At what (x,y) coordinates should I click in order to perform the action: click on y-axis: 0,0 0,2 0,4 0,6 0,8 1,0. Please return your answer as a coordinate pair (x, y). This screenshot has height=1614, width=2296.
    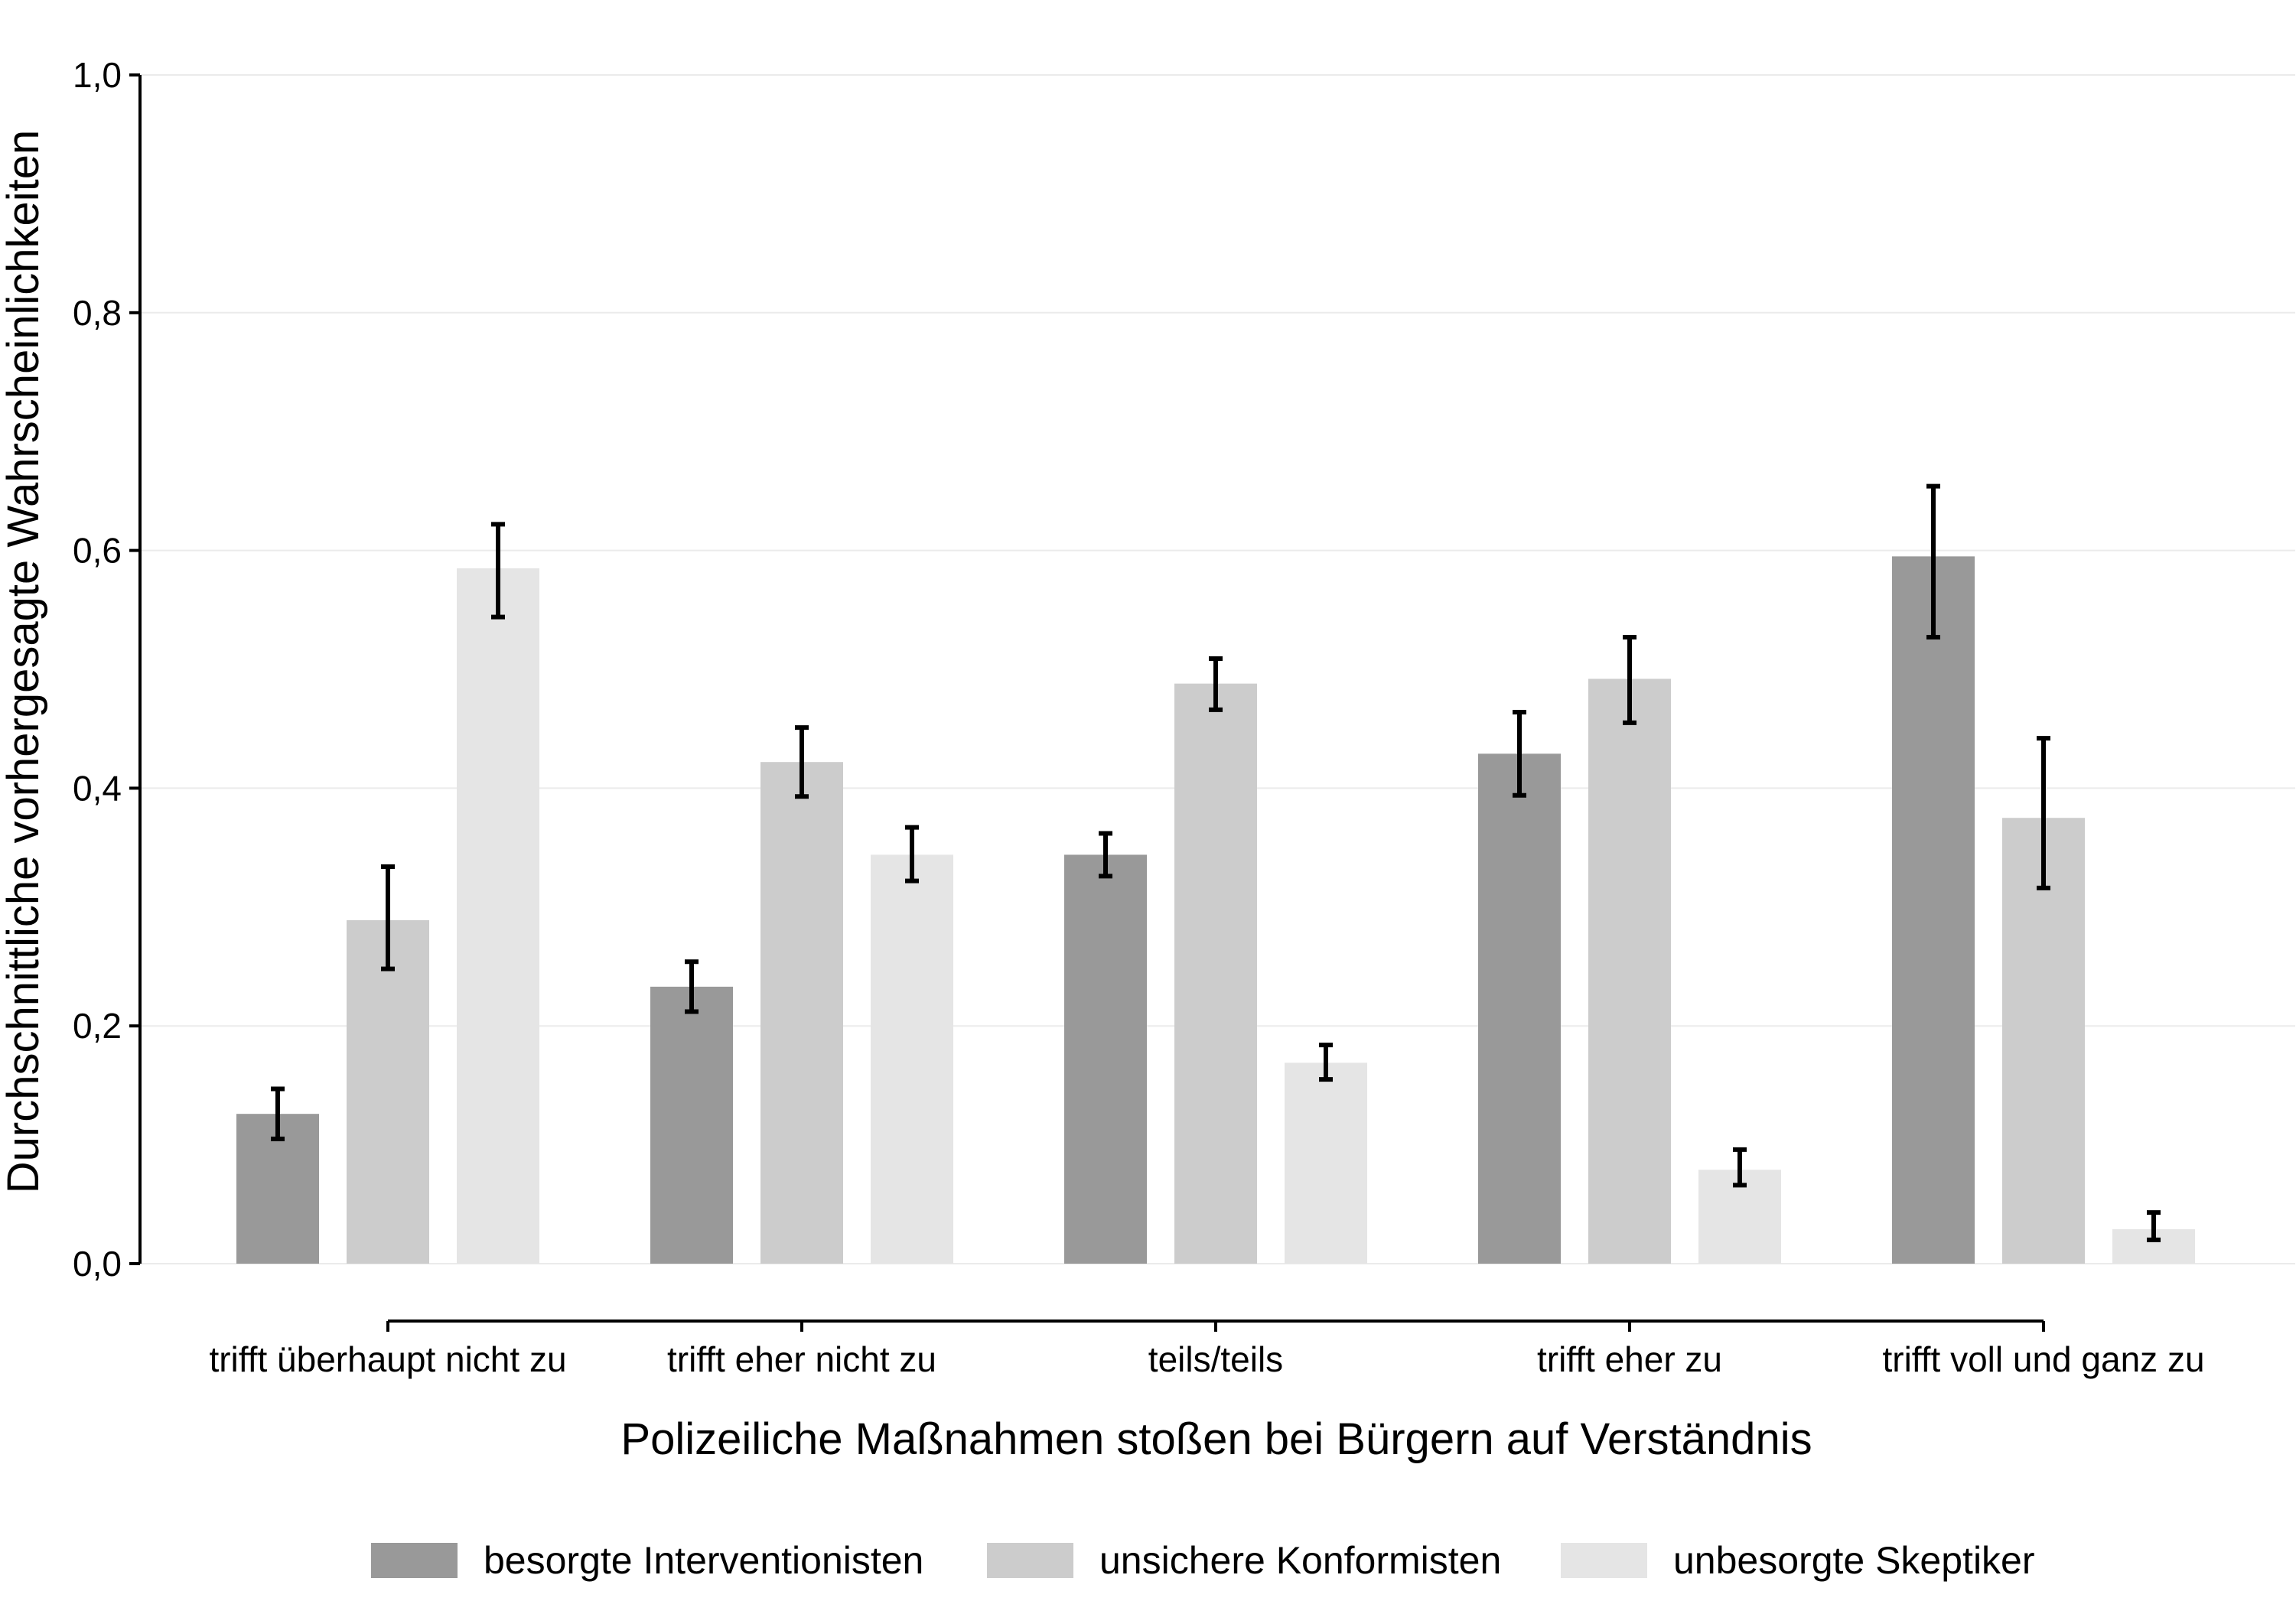
    Looking at the image, I should click on (107, 669).